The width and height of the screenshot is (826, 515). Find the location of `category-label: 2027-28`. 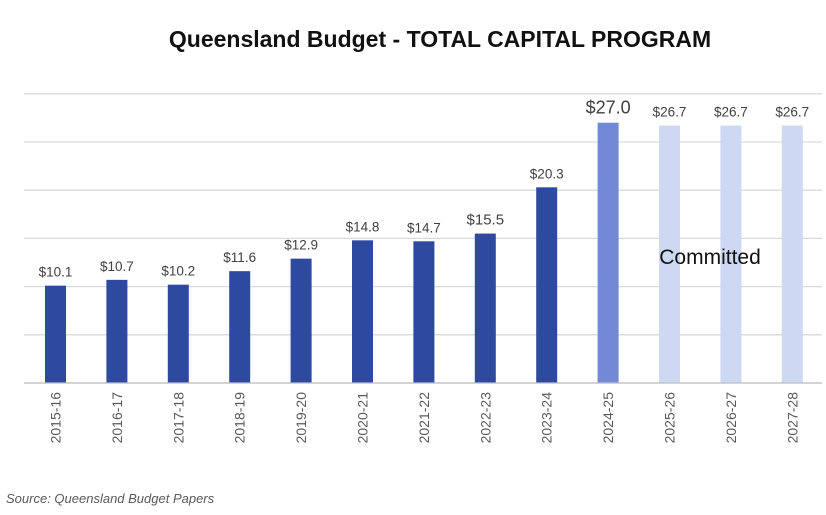

category-label: 2027-28 is located at coordinates (792, 418).